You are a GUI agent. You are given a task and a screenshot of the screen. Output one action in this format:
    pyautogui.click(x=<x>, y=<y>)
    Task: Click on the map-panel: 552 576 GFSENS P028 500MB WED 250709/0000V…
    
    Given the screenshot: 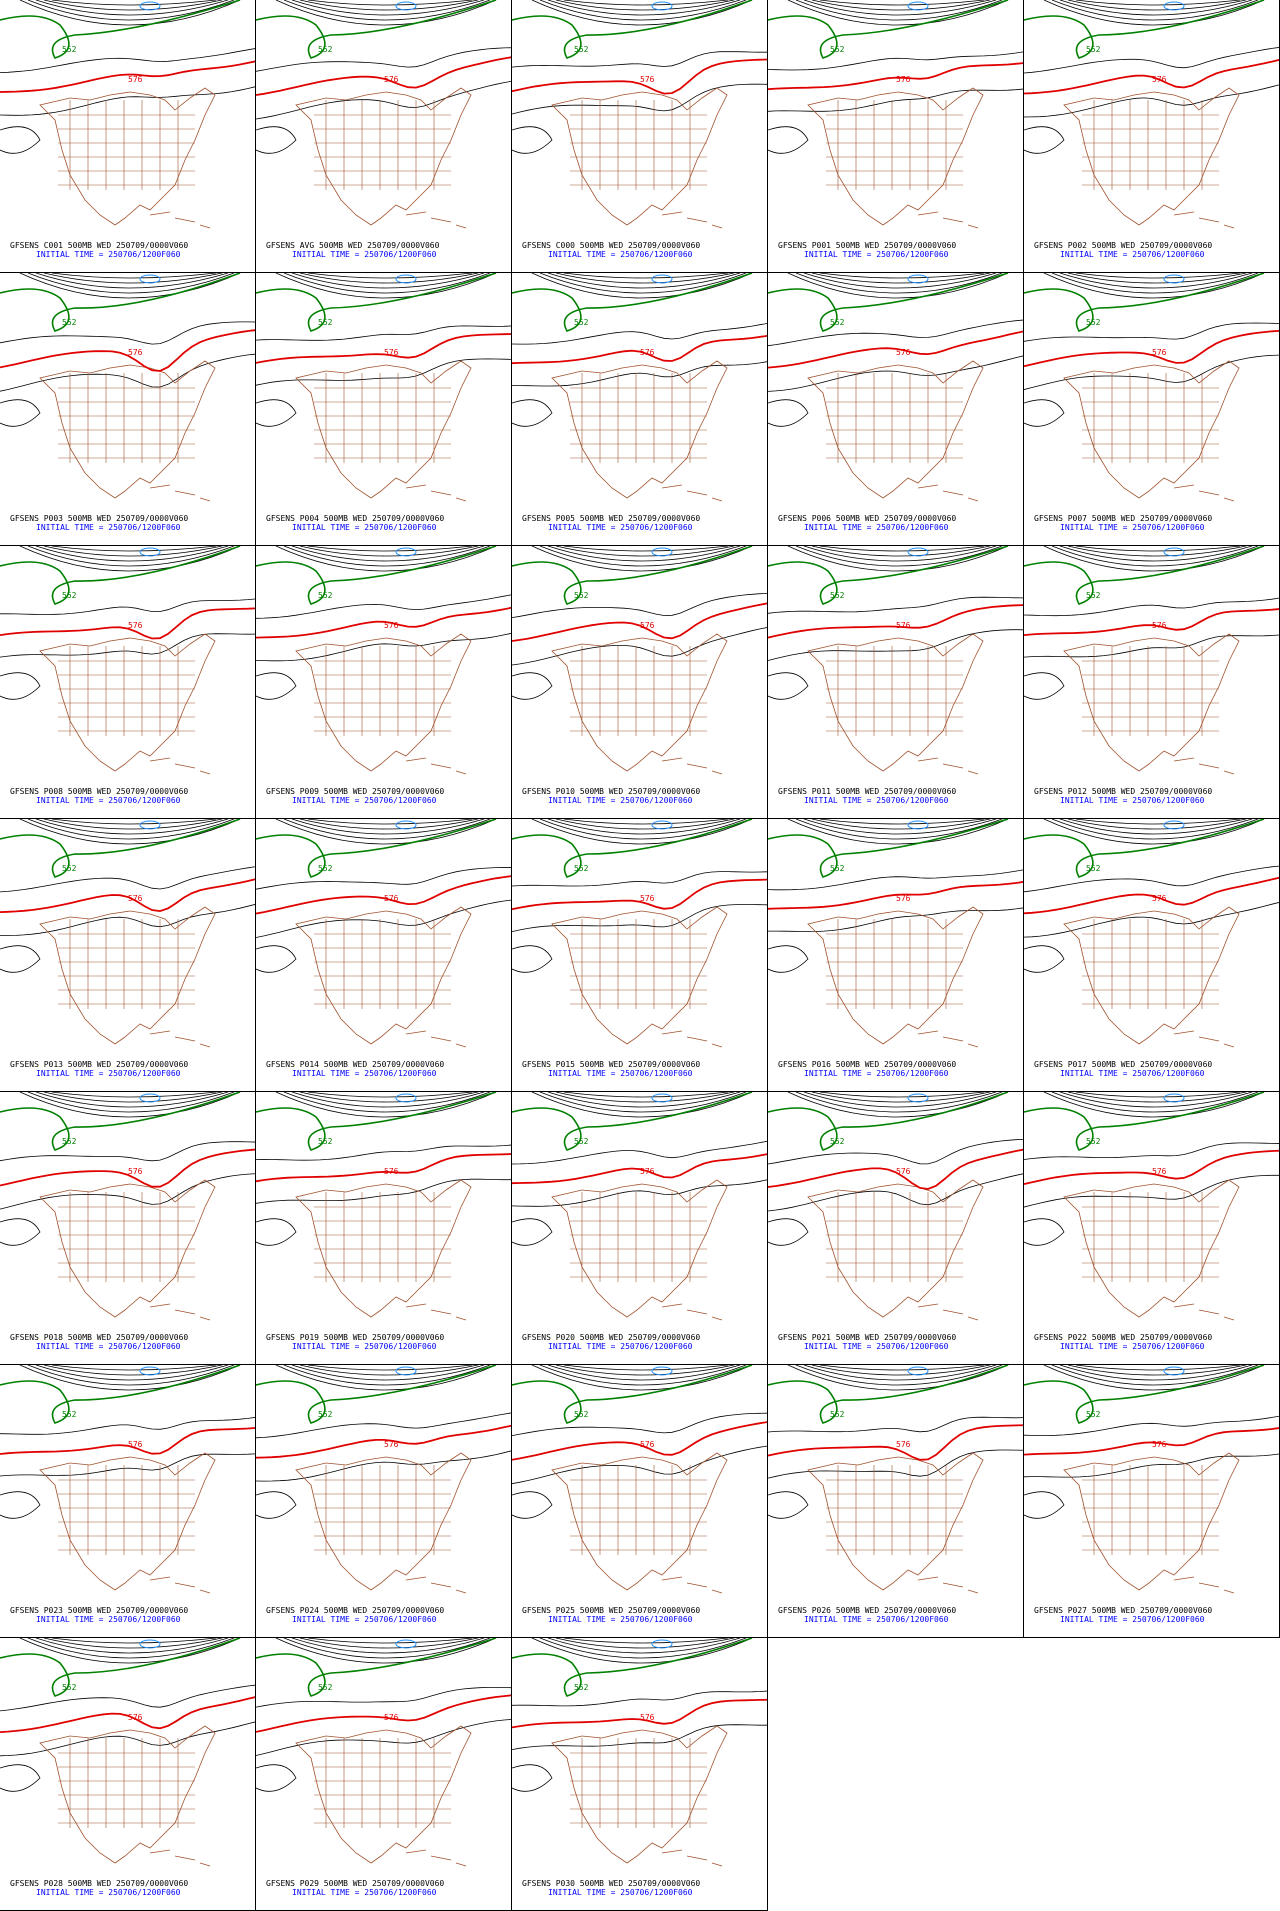 What is the action you would take?
    pyautogui.click(x=128, y=1774)
    